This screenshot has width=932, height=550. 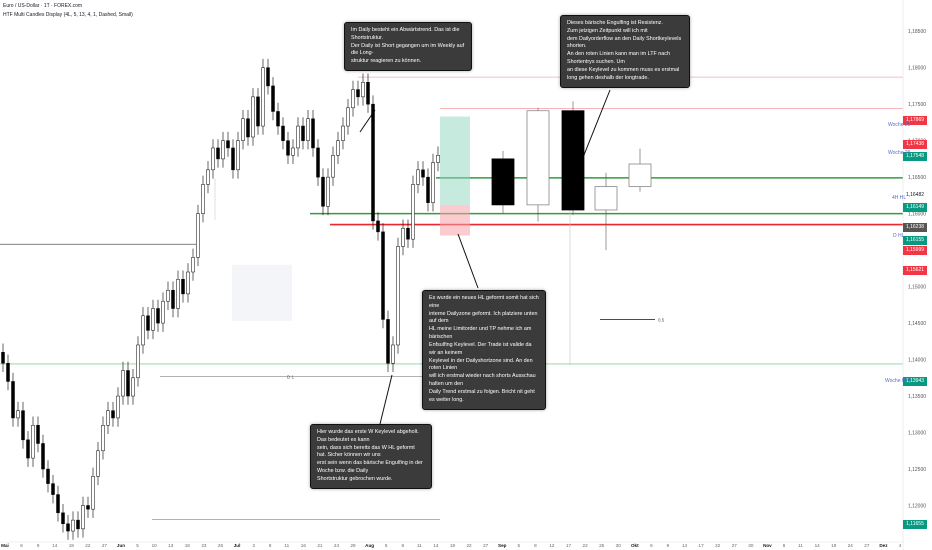 I want to click on price-tick-label: 1,12000, so click(x=917, y=507).